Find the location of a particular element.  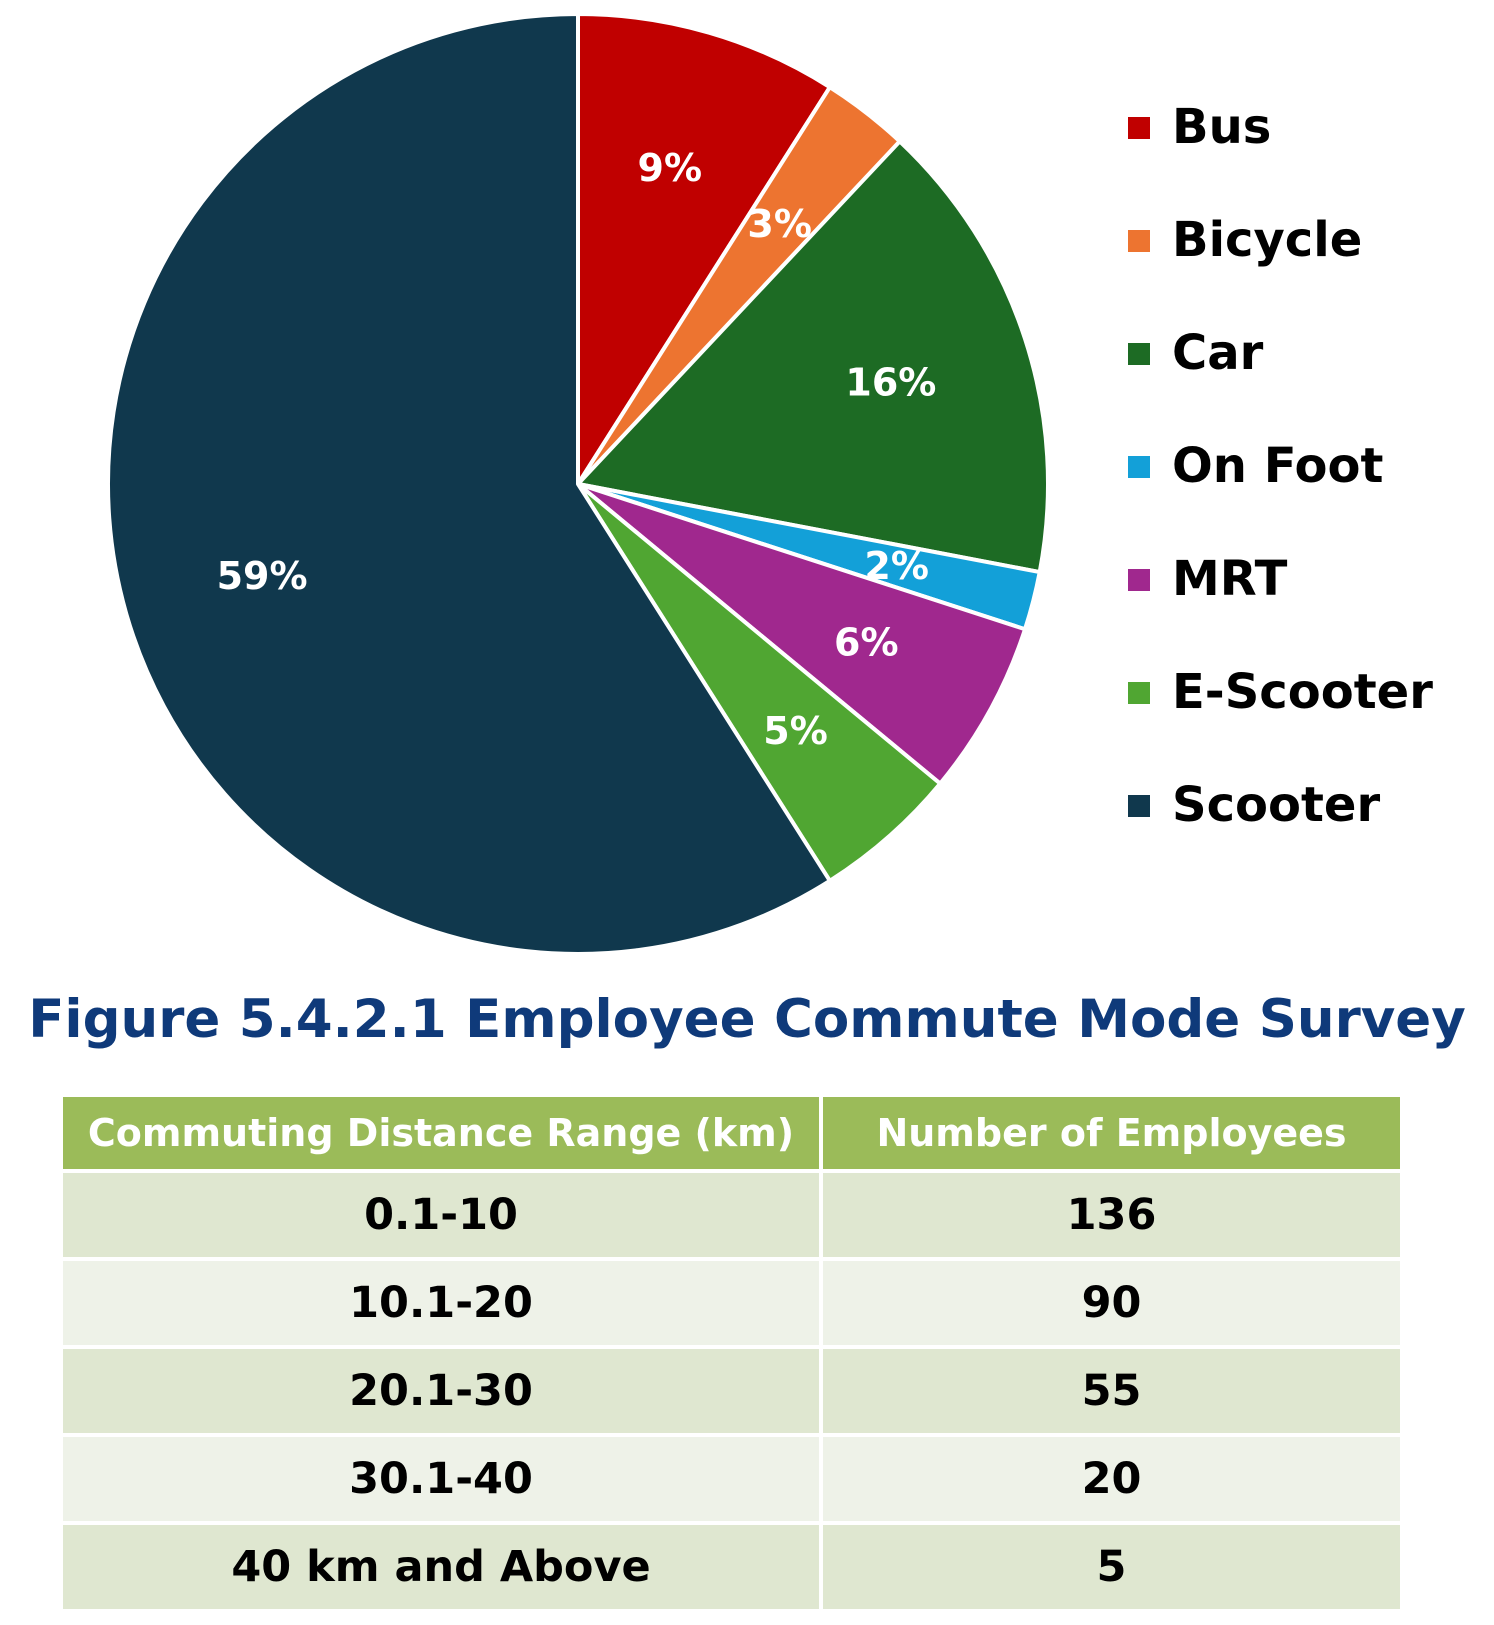

table-row: 30.1-40 20 is located at coordinates (731, 1481).